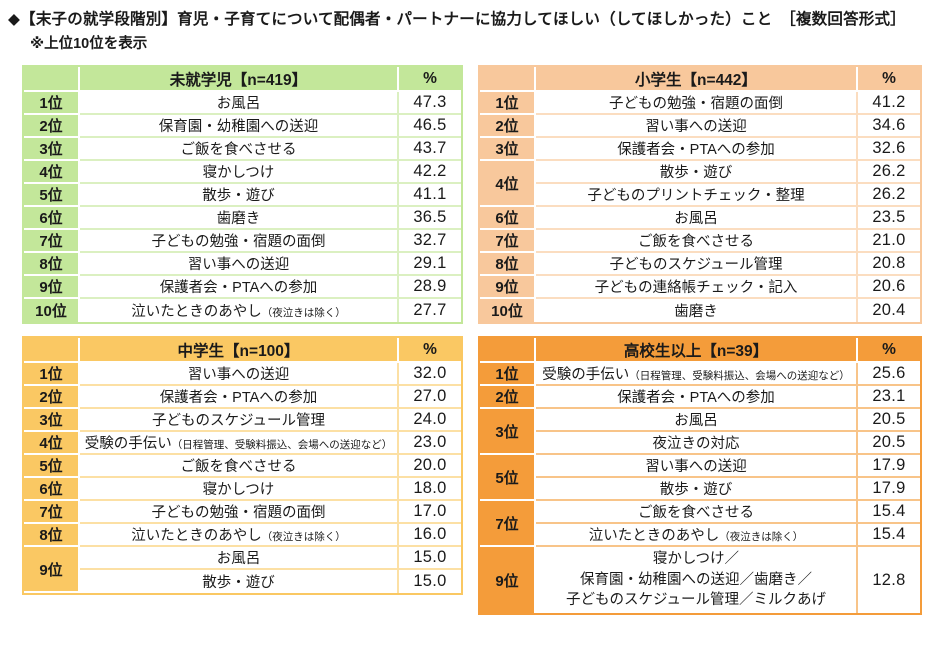 This screenshot has width=940, height=659. I want to click on table-row: 10位 泣いたときのあやし（夜泣きは除く） 27.7, so click(242, 310).